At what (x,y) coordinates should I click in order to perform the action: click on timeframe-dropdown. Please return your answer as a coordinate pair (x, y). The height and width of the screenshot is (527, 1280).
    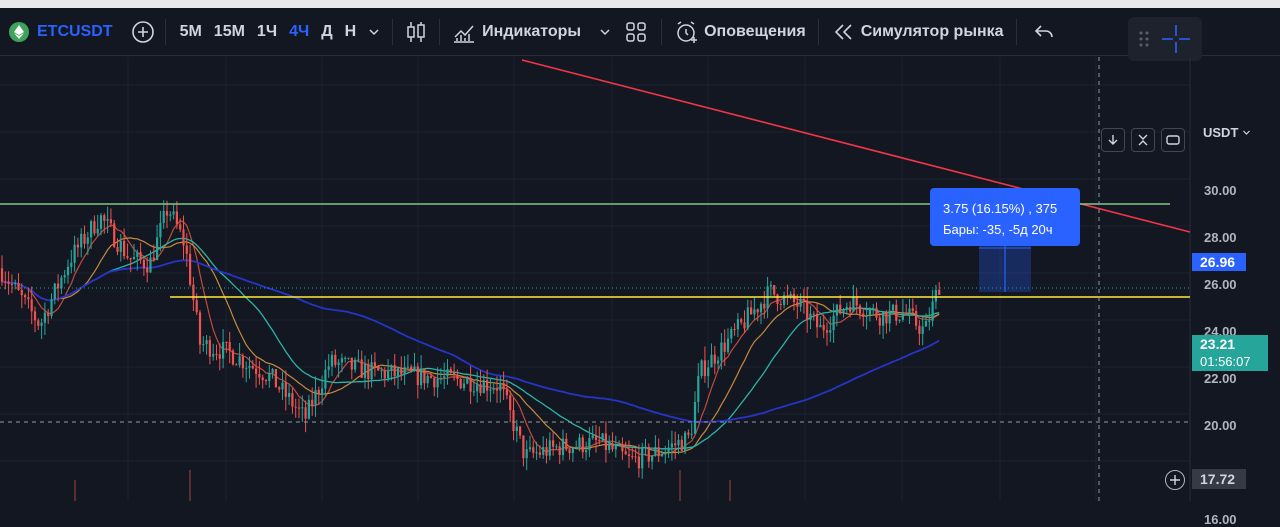
    Looking at the image, I should click on (374, 32).